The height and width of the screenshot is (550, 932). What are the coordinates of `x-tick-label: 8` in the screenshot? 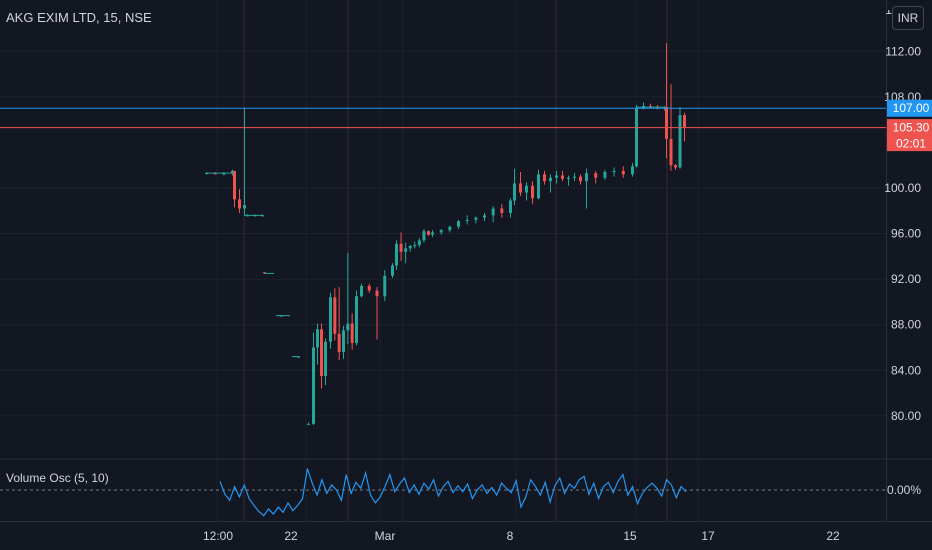 It's located at (510, 536).